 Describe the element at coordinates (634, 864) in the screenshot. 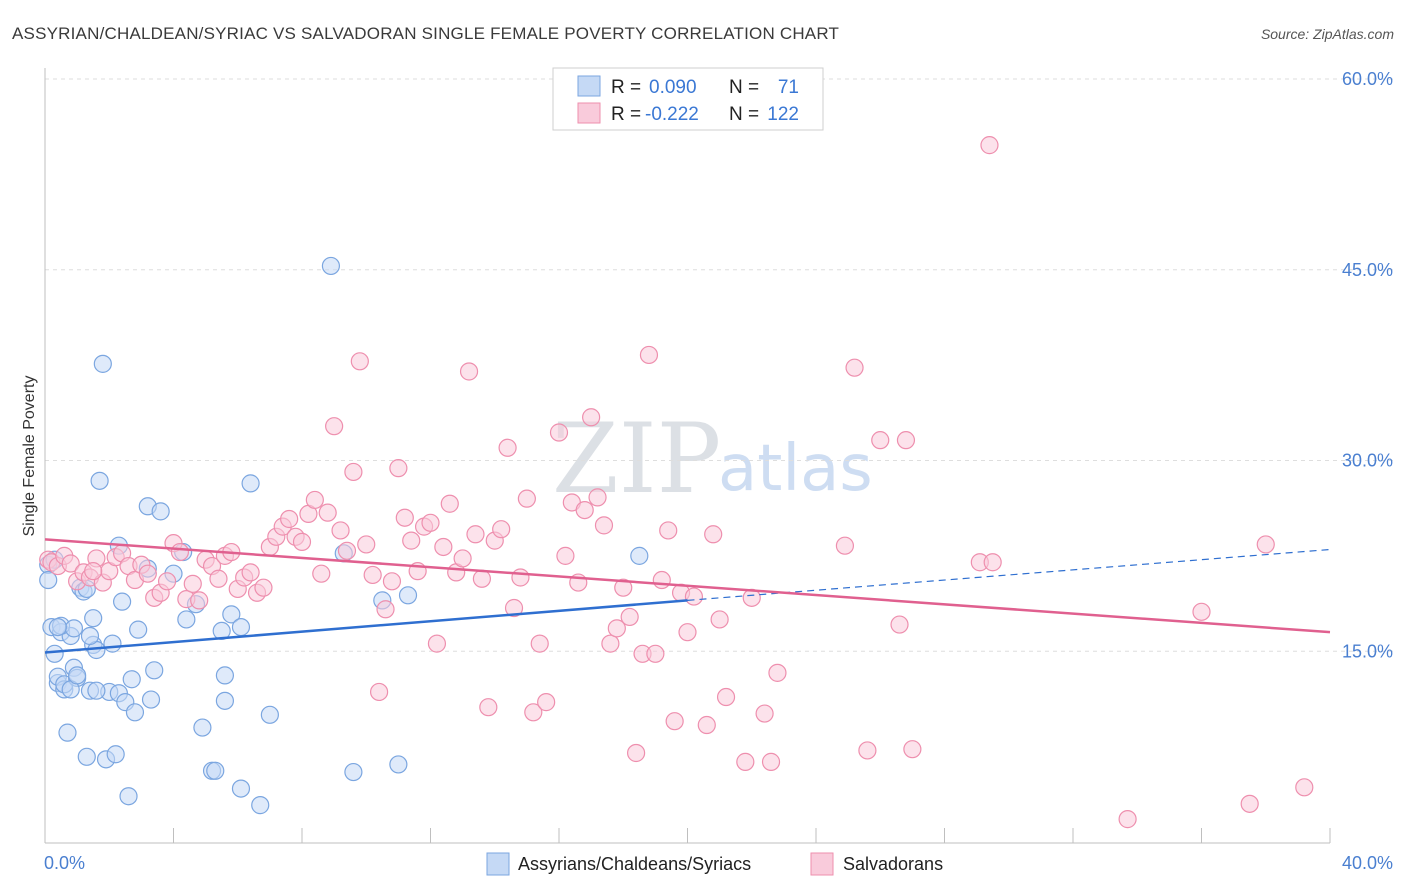

I see `bottom-legend-label-assyrians: Assyrians/Chaldeans/Syriacs` at that location.